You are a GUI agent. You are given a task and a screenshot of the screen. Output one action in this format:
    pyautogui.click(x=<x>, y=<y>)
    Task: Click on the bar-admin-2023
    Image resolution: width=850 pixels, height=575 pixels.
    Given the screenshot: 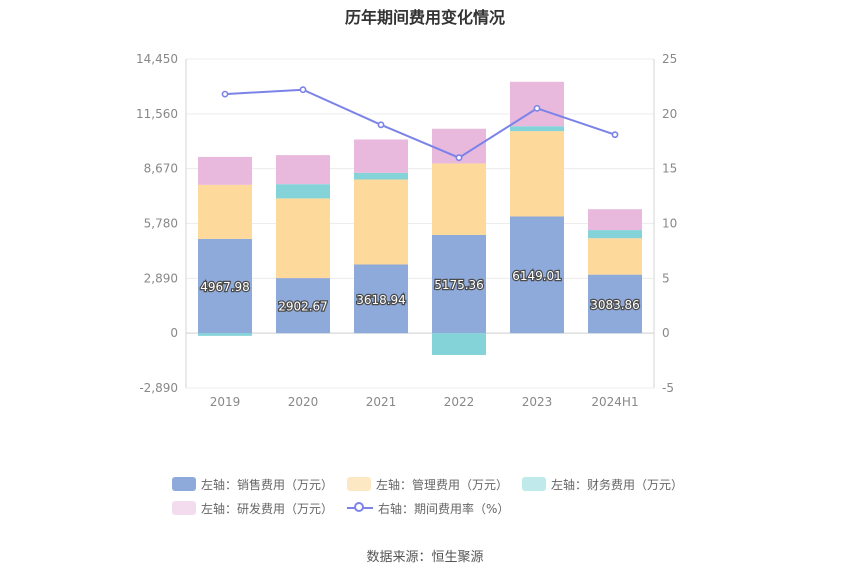 What is the action you would take?
    pyautogui.click(x=537, y=174)
    